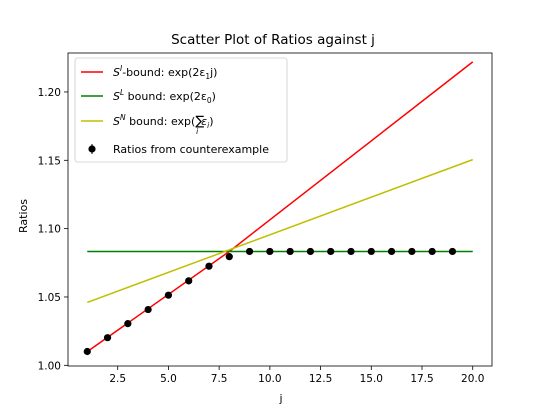 The height and width of the screenshot is (411, 546). I want to click on x-tick-label: 10.0, so click(269, 379).